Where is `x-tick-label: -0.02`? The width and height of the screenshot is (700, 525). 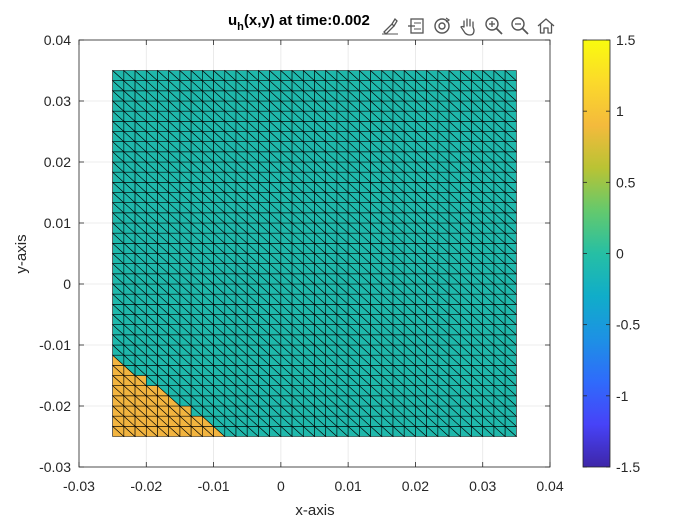
x-tick-label: -0.02 is located at coordinates (146, 486).